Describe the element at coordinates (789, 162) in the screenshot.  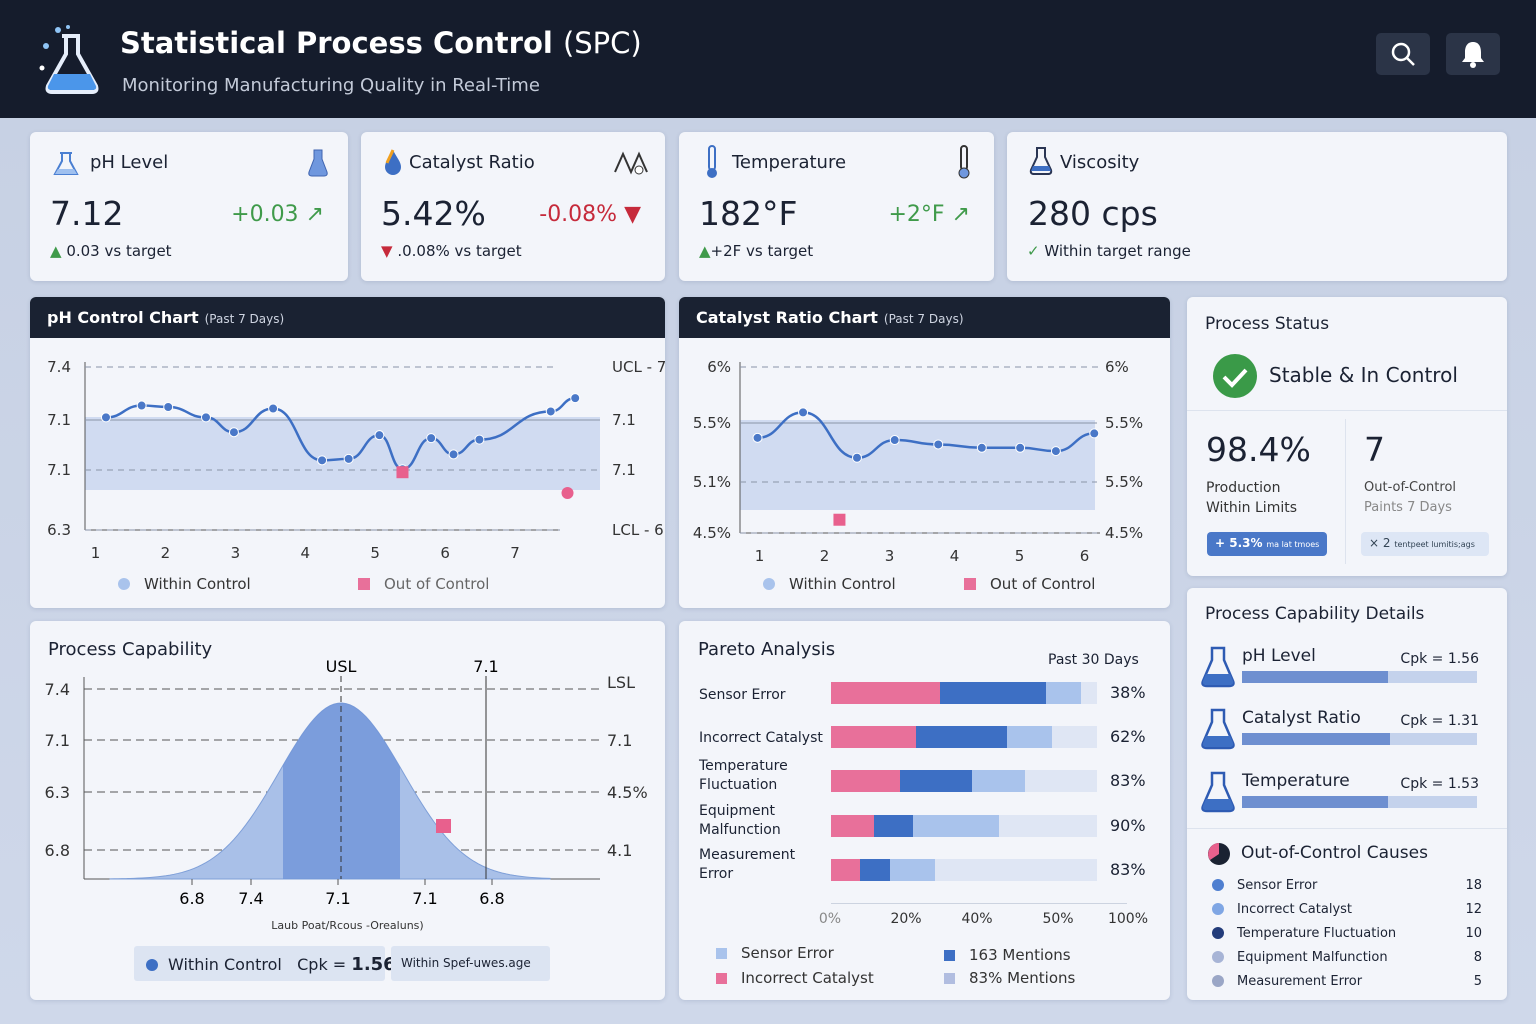
I see `kpi-label: Temperature` at that location.